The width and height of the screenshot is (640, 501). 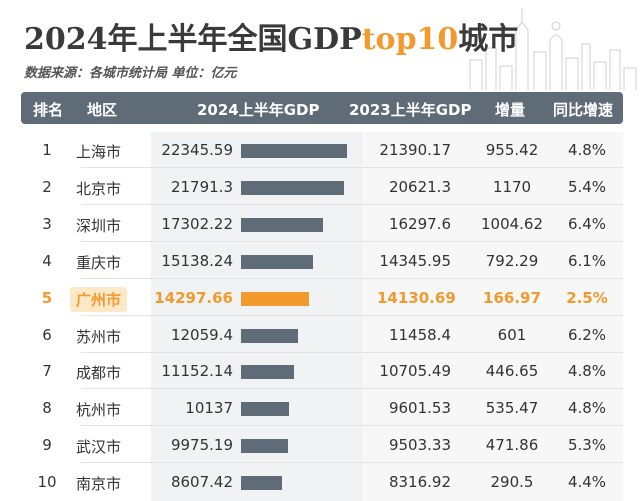 I want to click on rank-cell: 6, so click(x=47, y=334).